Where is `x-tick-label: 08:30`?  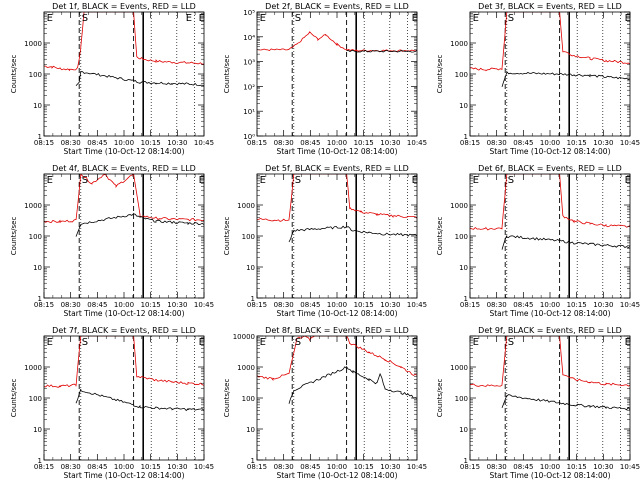
x-tick-label: 08:30 is located at coordinates (284, 467).